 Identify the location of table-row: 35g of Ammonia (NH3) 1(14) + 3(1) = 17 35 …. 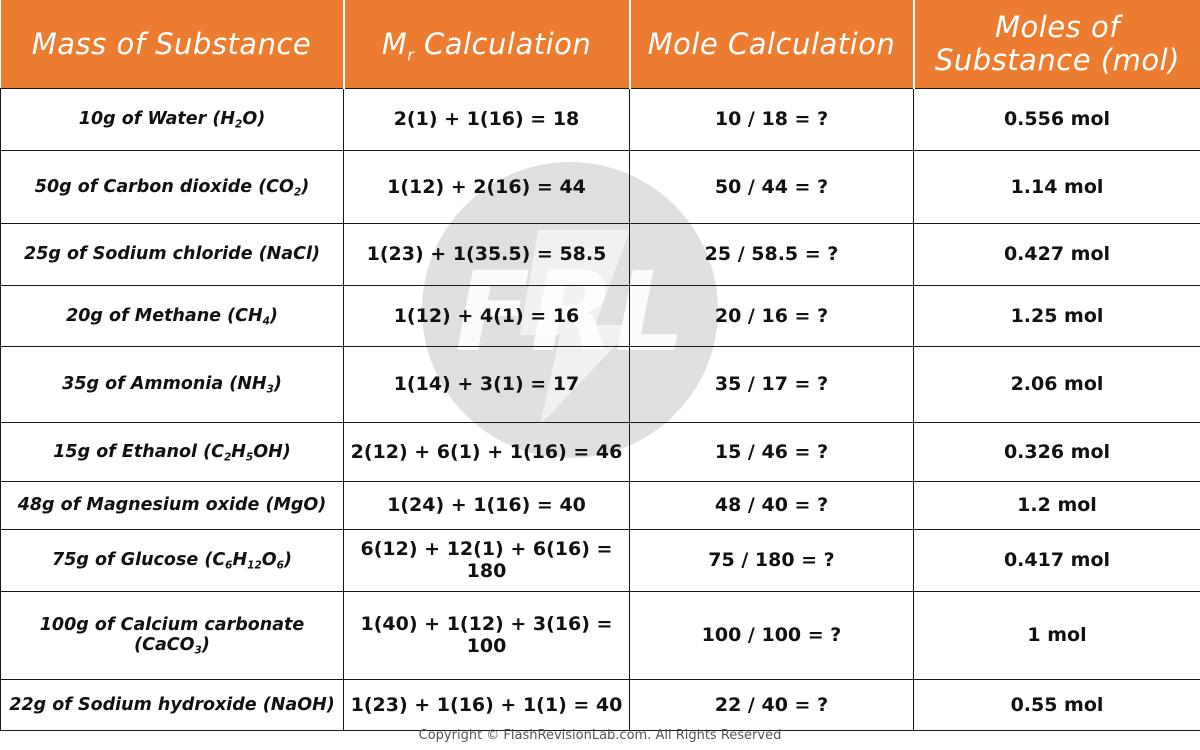
(600, 384).